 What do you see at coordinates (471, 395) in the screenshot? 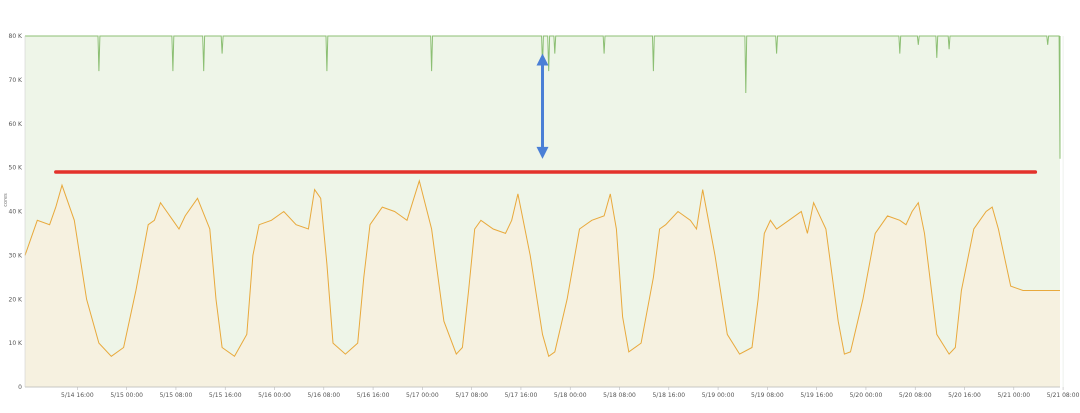
I see `x-tick-label: 5/17 08:00` at bounding box center [471, 395].